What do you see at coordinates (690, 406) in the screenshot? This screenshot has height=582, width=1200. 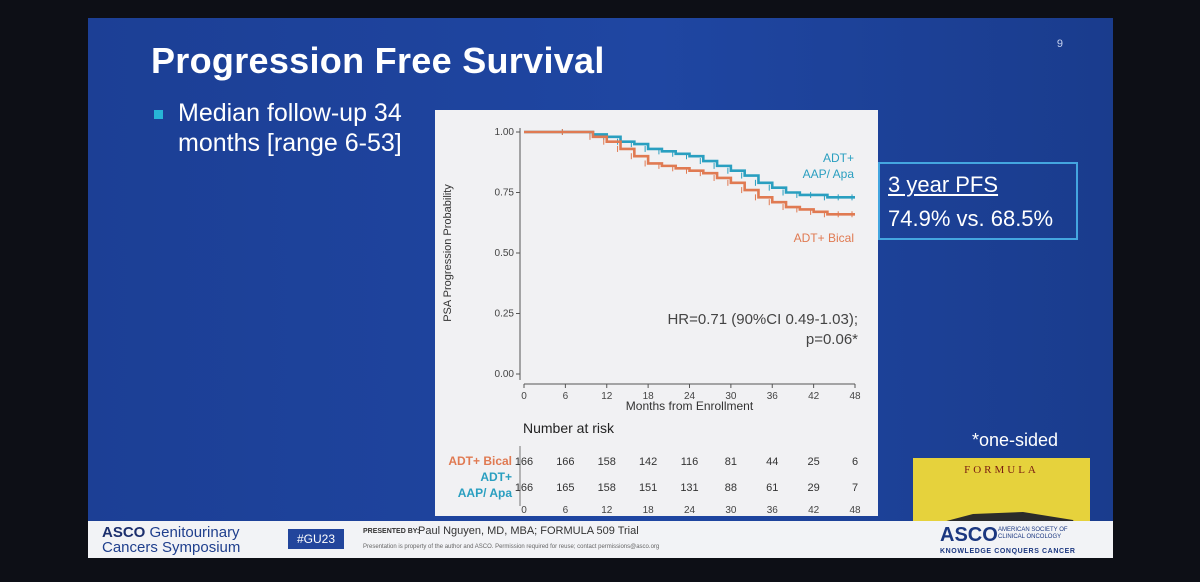 I see `x-axis-label: Months from Enrollment` at bounding box center [690, 406].